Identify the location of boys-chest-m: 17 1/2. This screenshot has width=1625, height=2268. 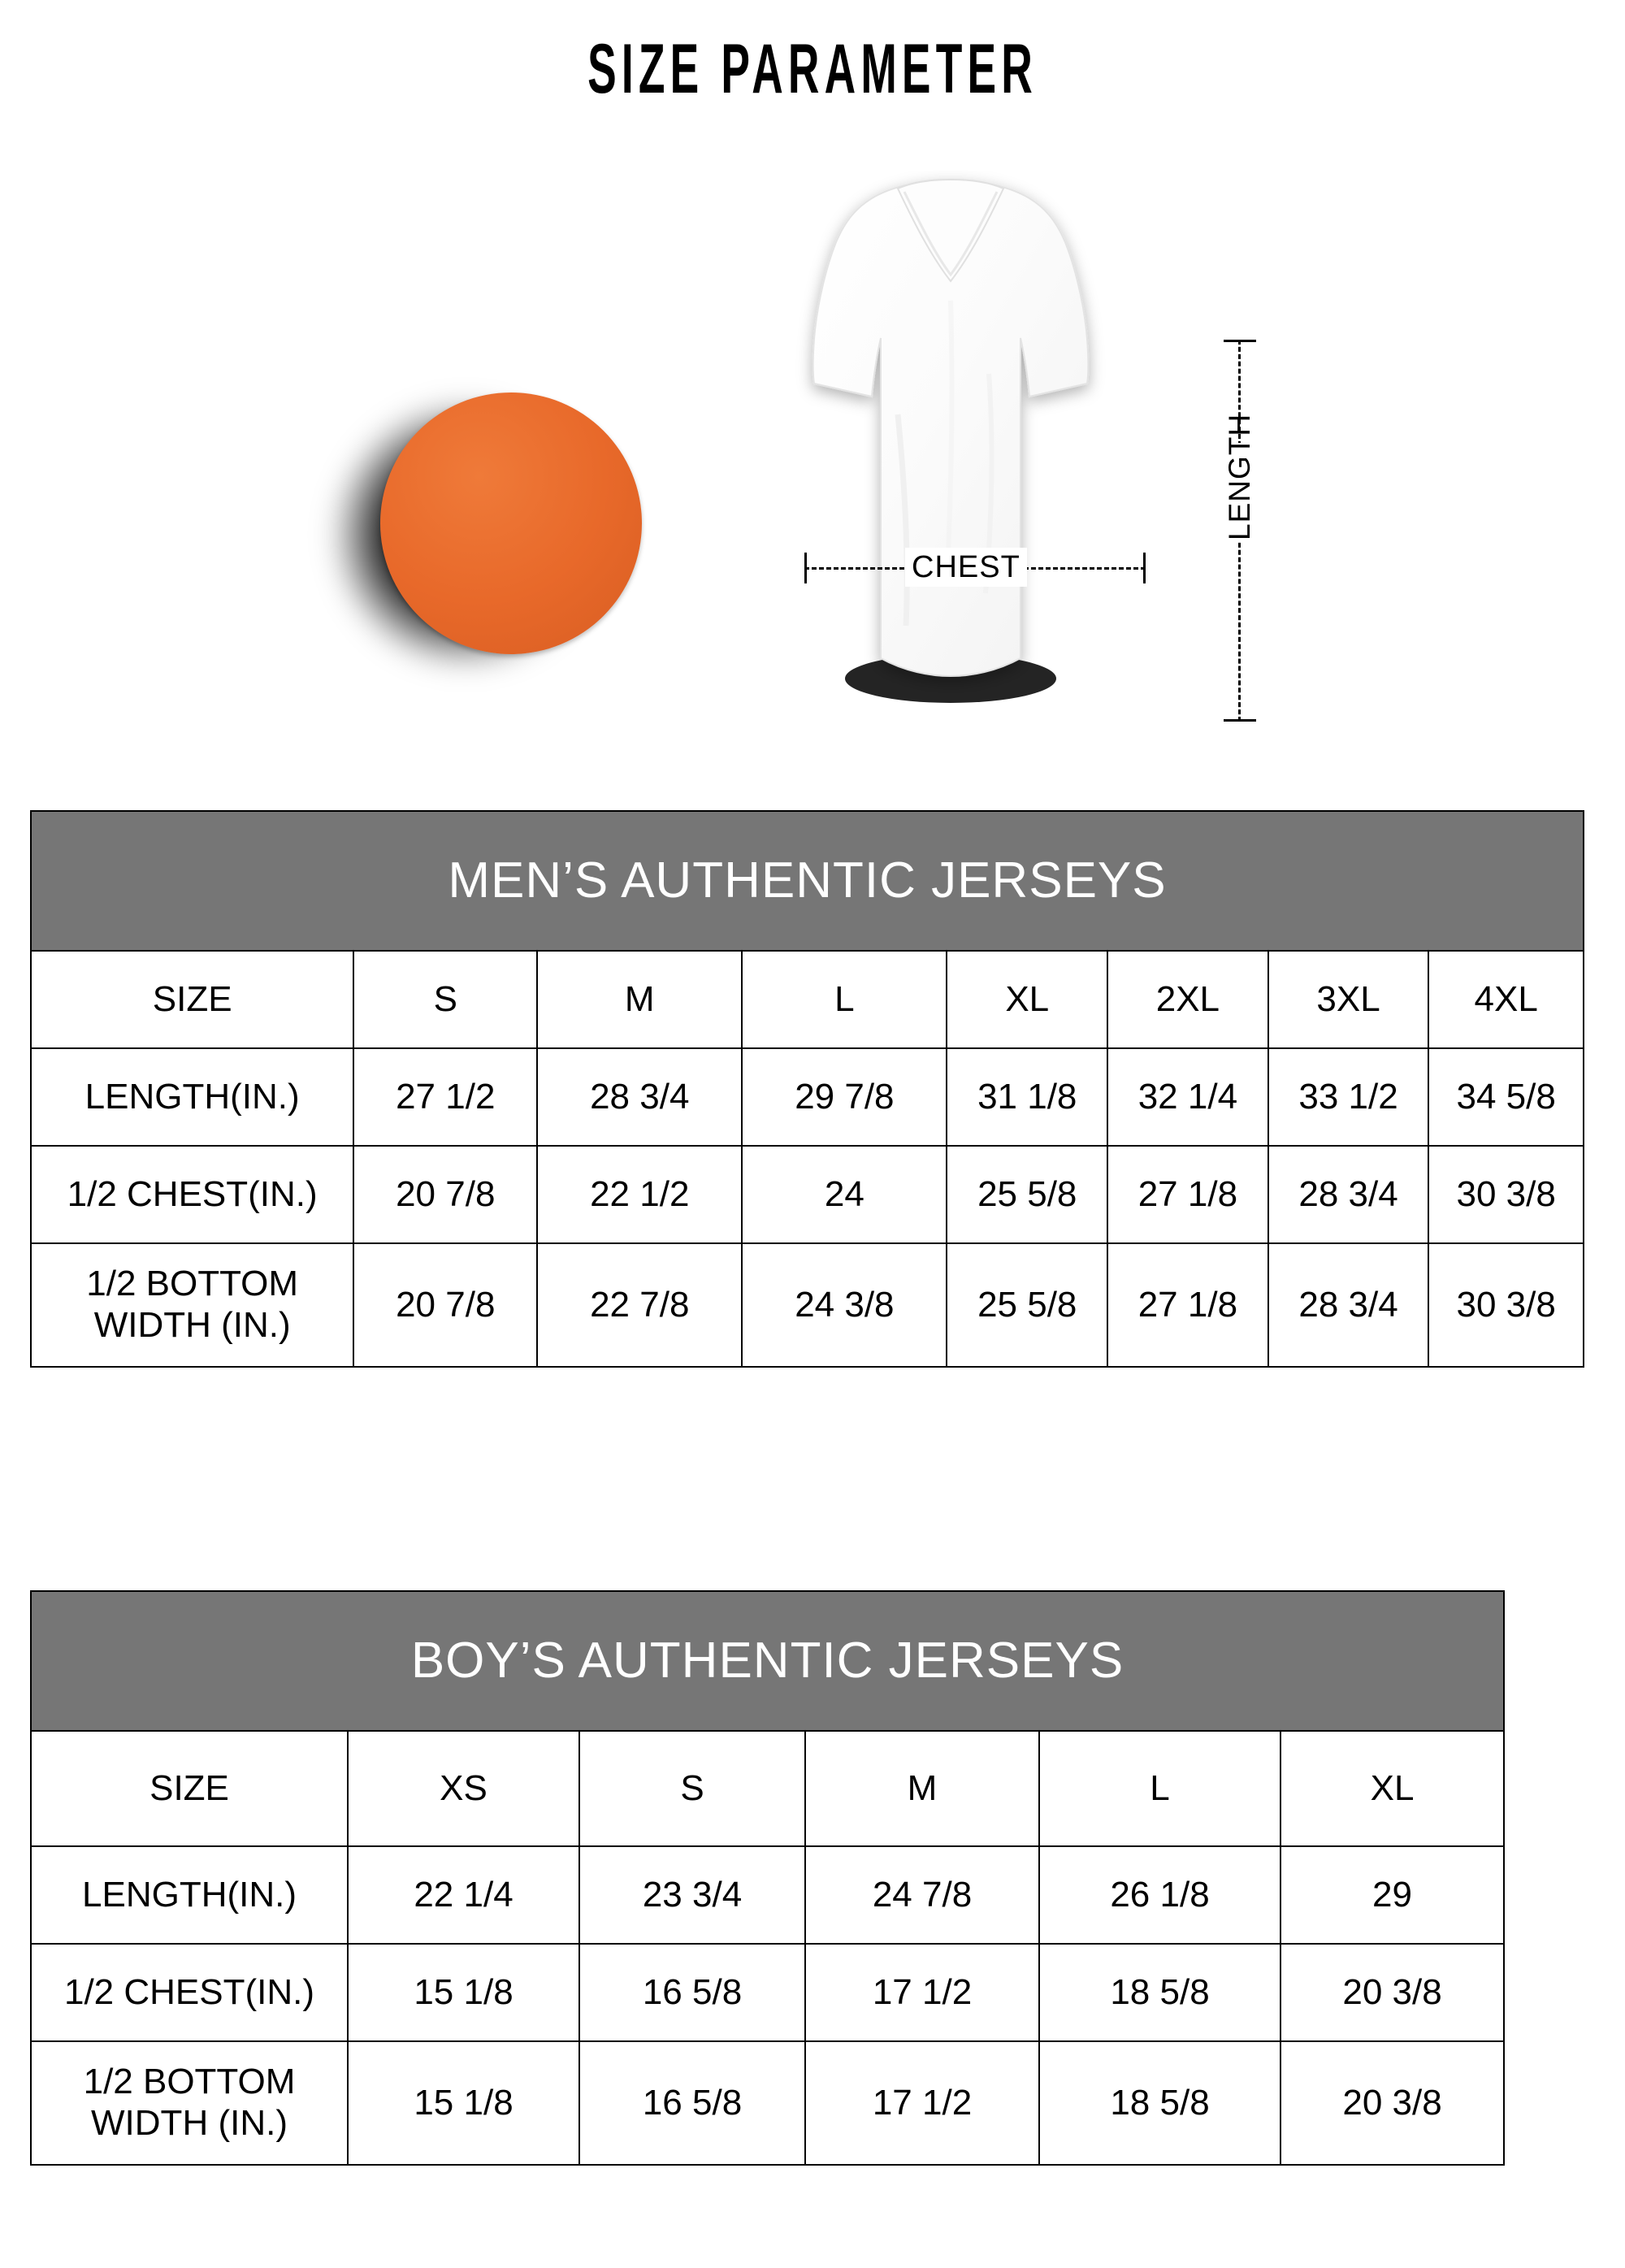
(922, 1992).